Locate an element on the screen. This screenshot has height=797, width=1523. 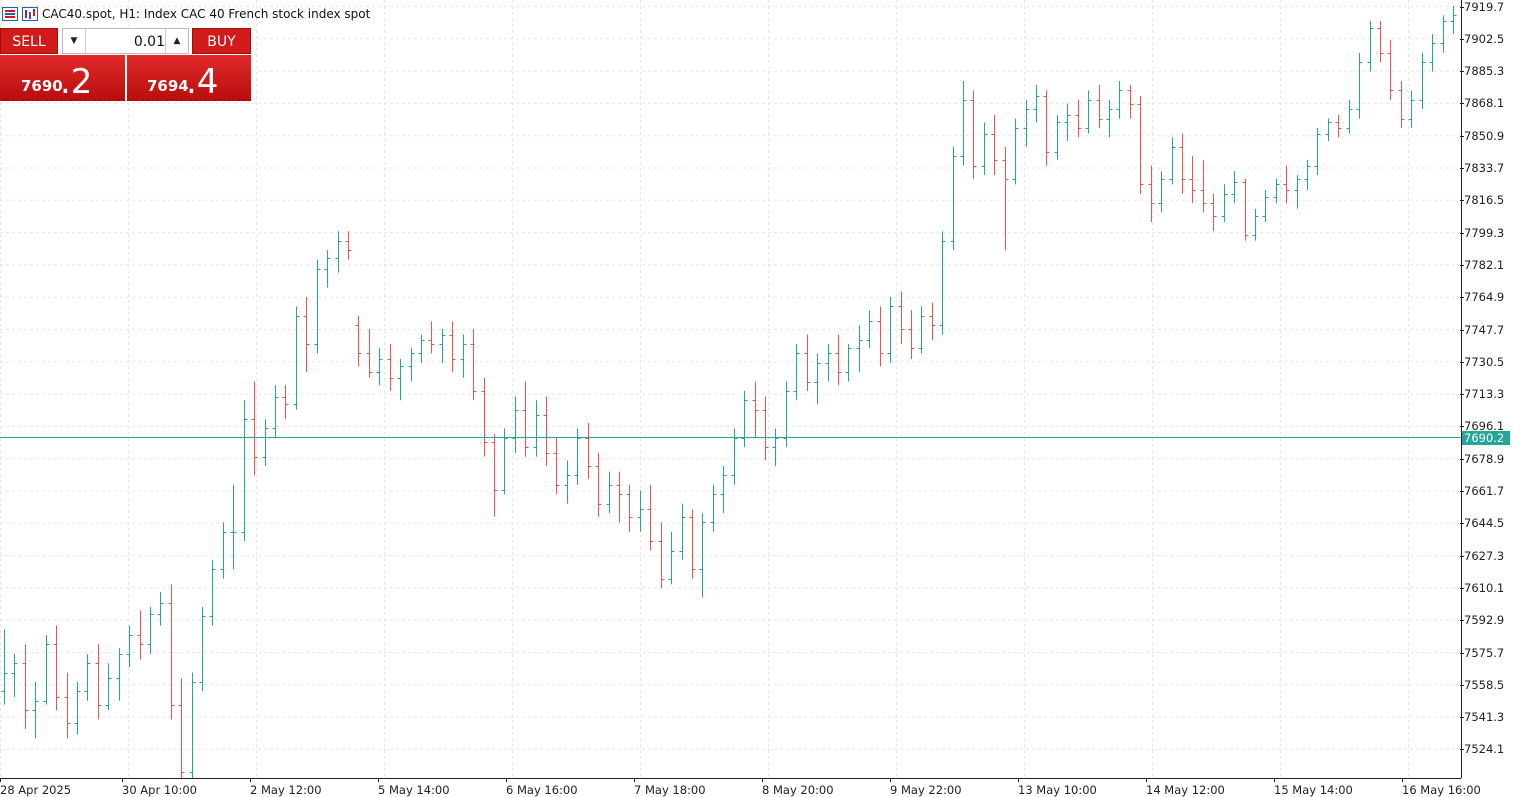
price-tick-label: 7575.7 is located at coordinates (1482, 652).